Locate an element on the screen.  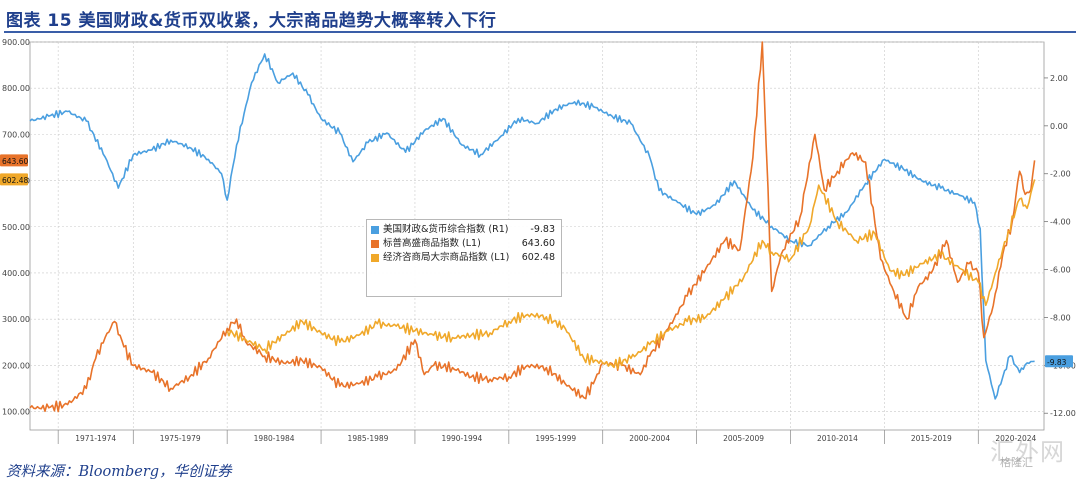
y-right-tick-label: -4.00 is located at coordinates (1060, 222).